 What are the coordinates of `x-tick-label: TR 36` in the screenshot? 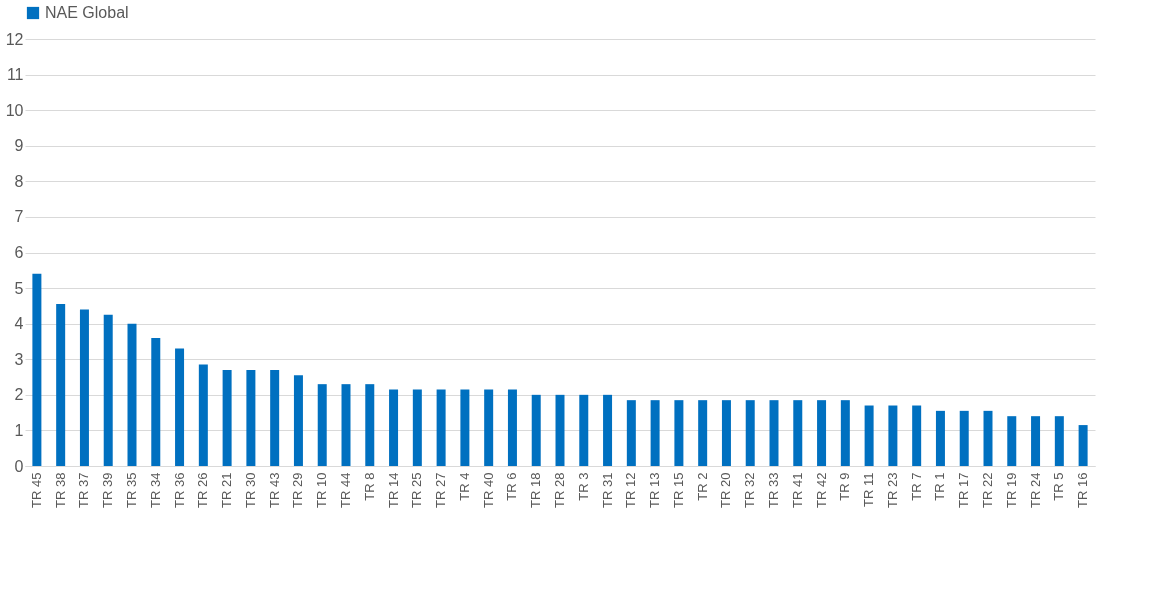 It's located at (179, 490).